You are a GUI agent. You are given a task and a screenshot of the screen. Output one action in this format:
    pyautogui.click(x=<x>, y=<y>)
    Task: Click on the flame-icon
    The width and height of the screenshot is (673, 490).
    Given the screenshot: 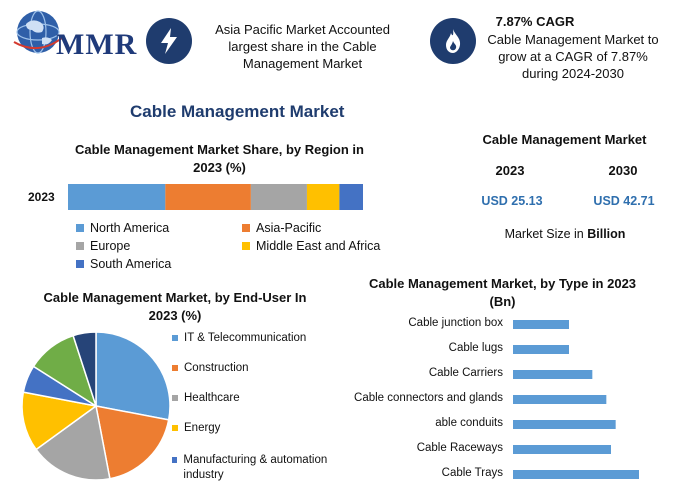 What is the action you would take?
    pyautogui.click(x=453, y=41)
    